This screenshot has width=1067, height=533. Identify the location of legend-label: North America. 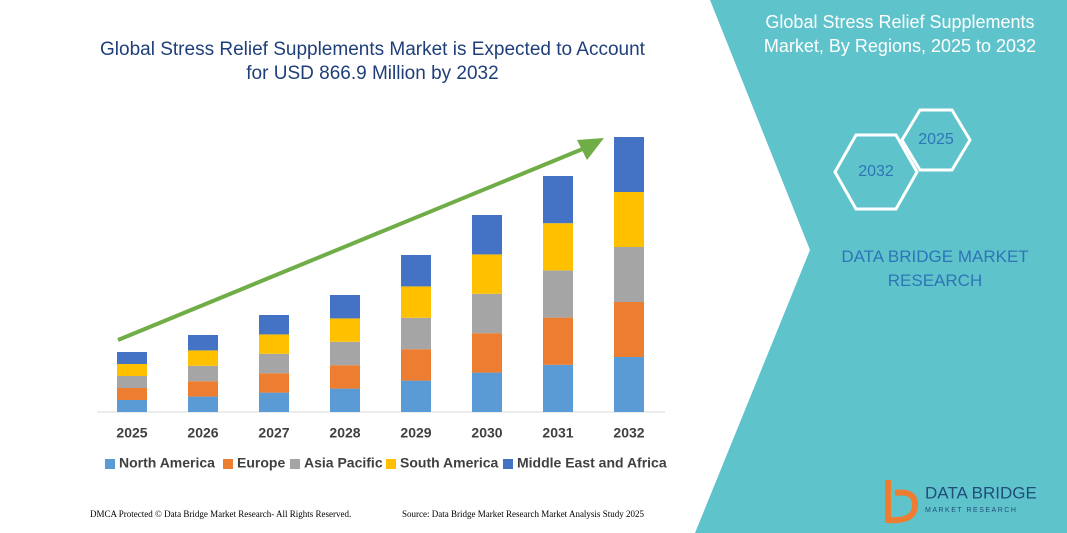
(167, 463).